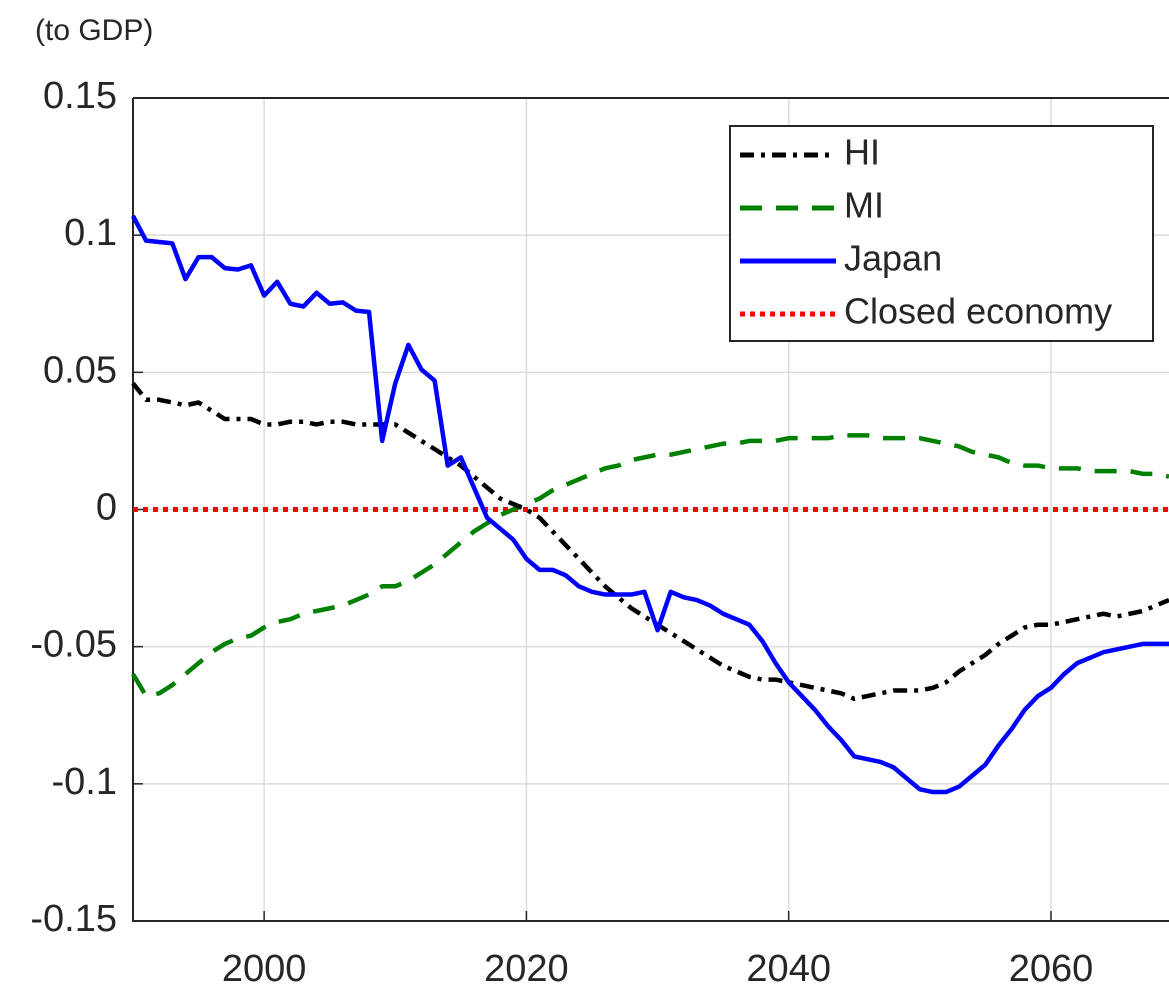  I want to click on x-tick-label: 2020, so click(526, 969).